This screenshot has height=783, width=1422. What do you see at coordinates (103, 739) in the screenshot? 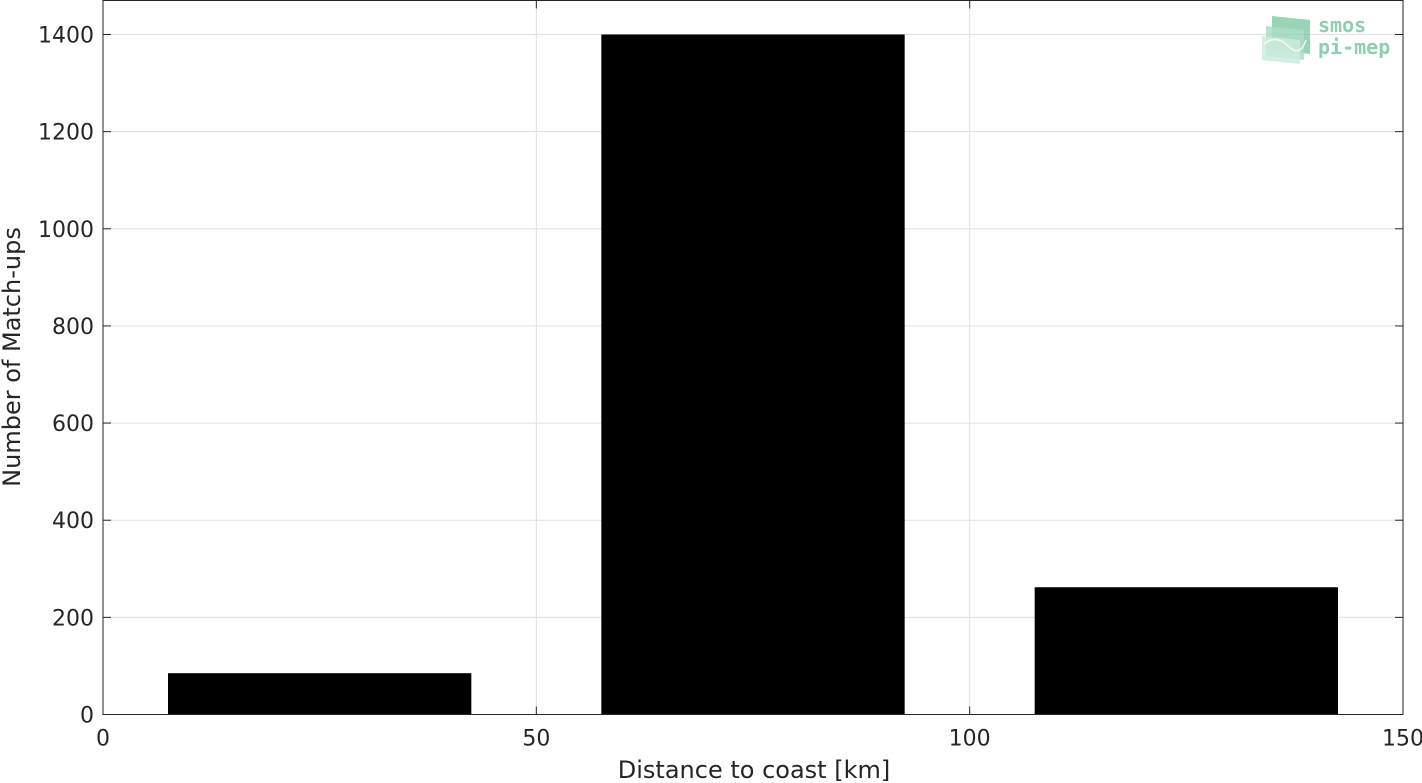
I see `x-tick-label: 0` at bounding box center [103, 739].